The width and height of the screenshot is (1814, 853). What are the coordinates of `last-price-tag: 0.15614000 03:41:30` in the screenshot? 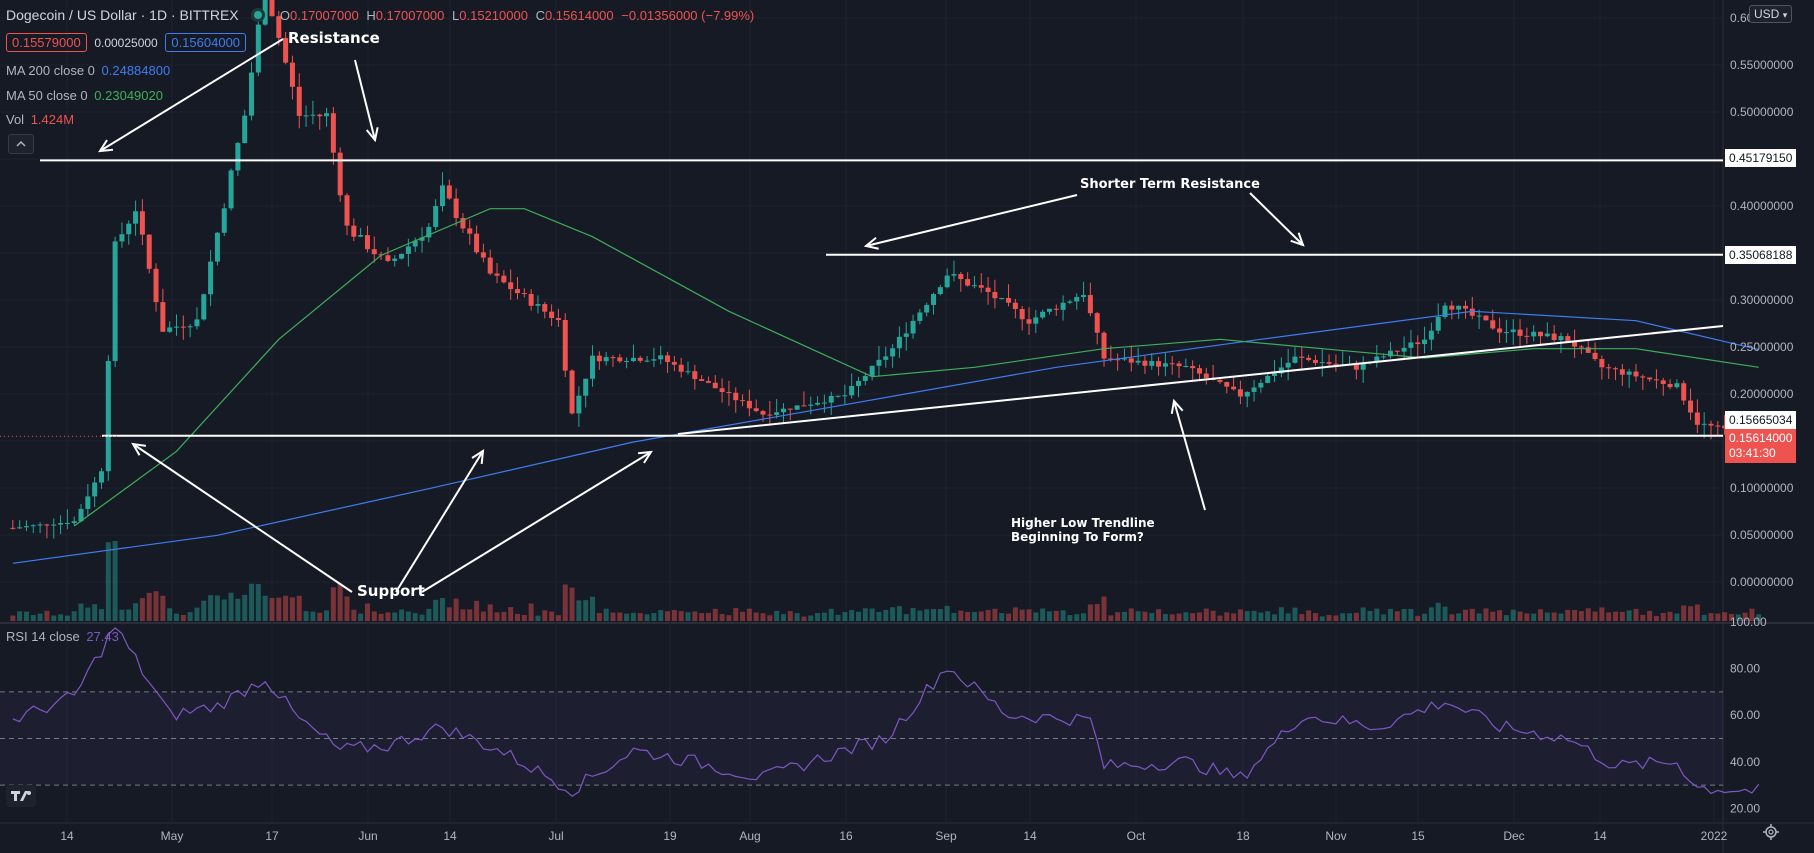 It's located at (1761, 446).